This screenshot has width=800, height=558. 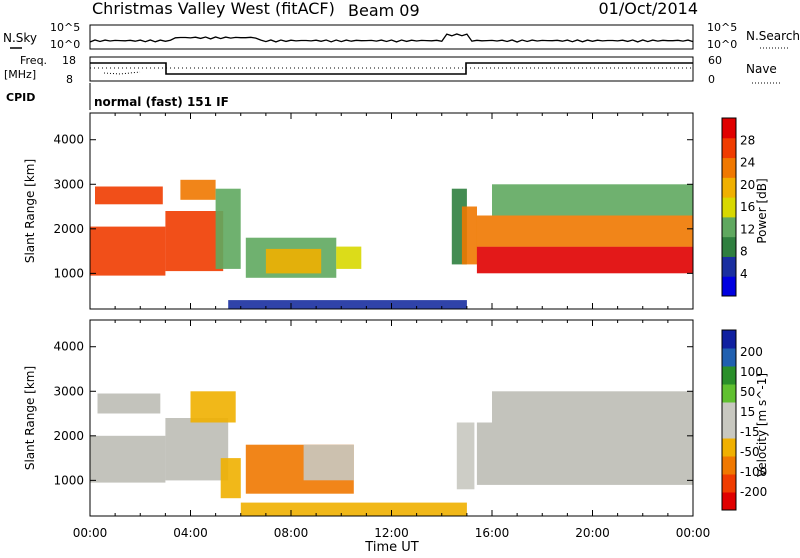 I want to click on time-tick-label: 08:00, so click(x=291, y=533).